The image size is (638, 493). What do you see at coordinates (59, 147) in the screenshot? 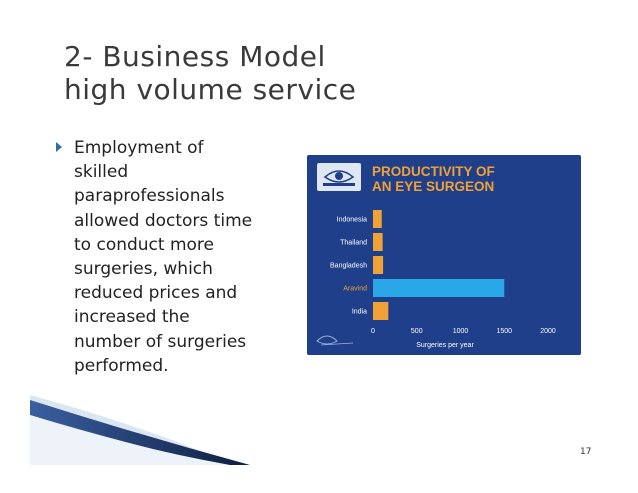
I see `bullet-arrow-icon` at bounding box center [59, 147].